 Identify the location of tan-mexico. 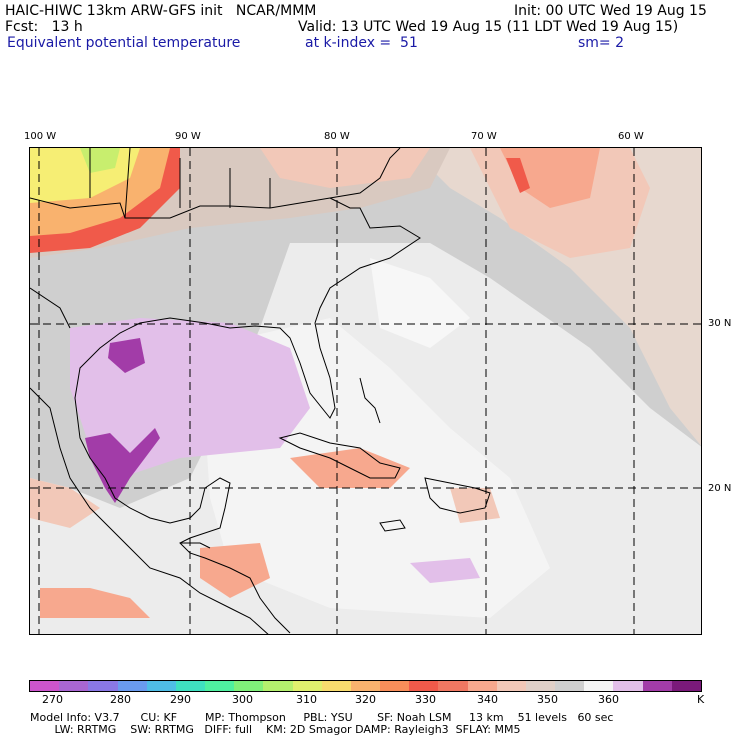
(65, 503).